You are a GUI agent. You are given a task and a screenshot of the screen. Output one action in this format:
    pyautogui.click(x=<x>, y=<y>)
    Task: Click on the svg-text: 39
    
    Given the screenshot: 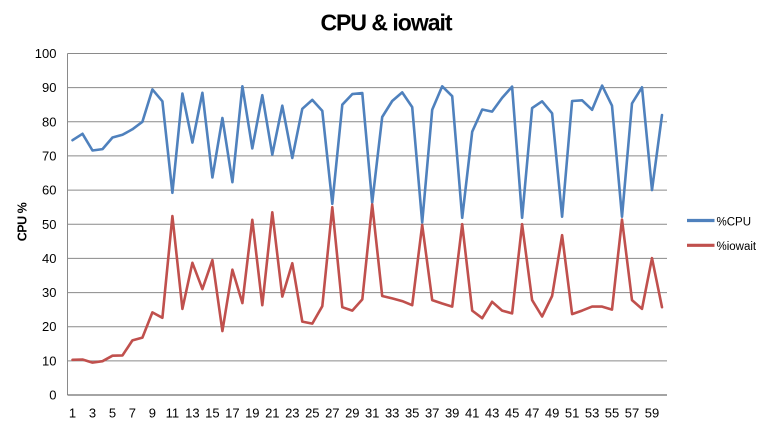 What is the action you would take?
    pyautogui.click(x=452, y=413)
    